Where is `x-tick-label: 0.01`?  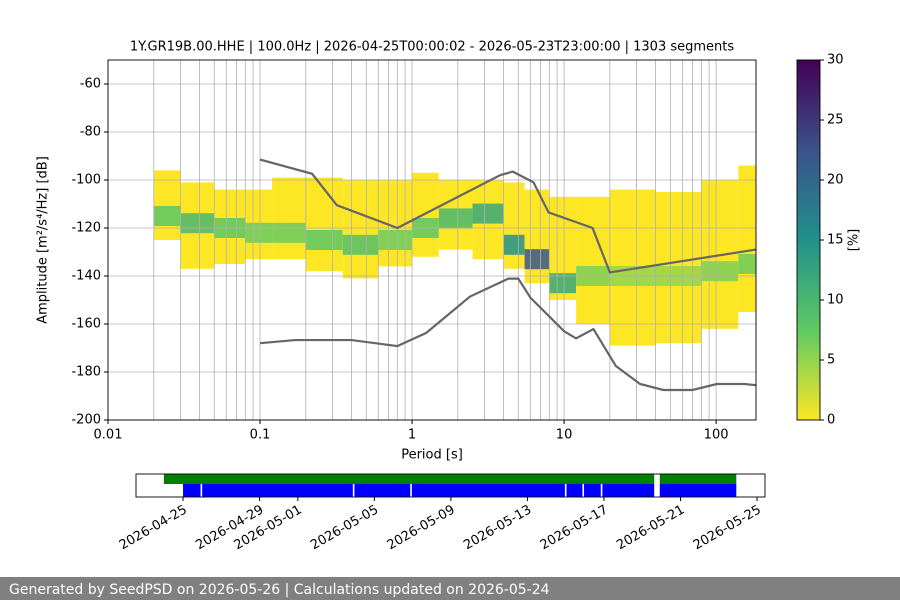
x-tick-label: 0.01 is located at coordinates (108, 435).